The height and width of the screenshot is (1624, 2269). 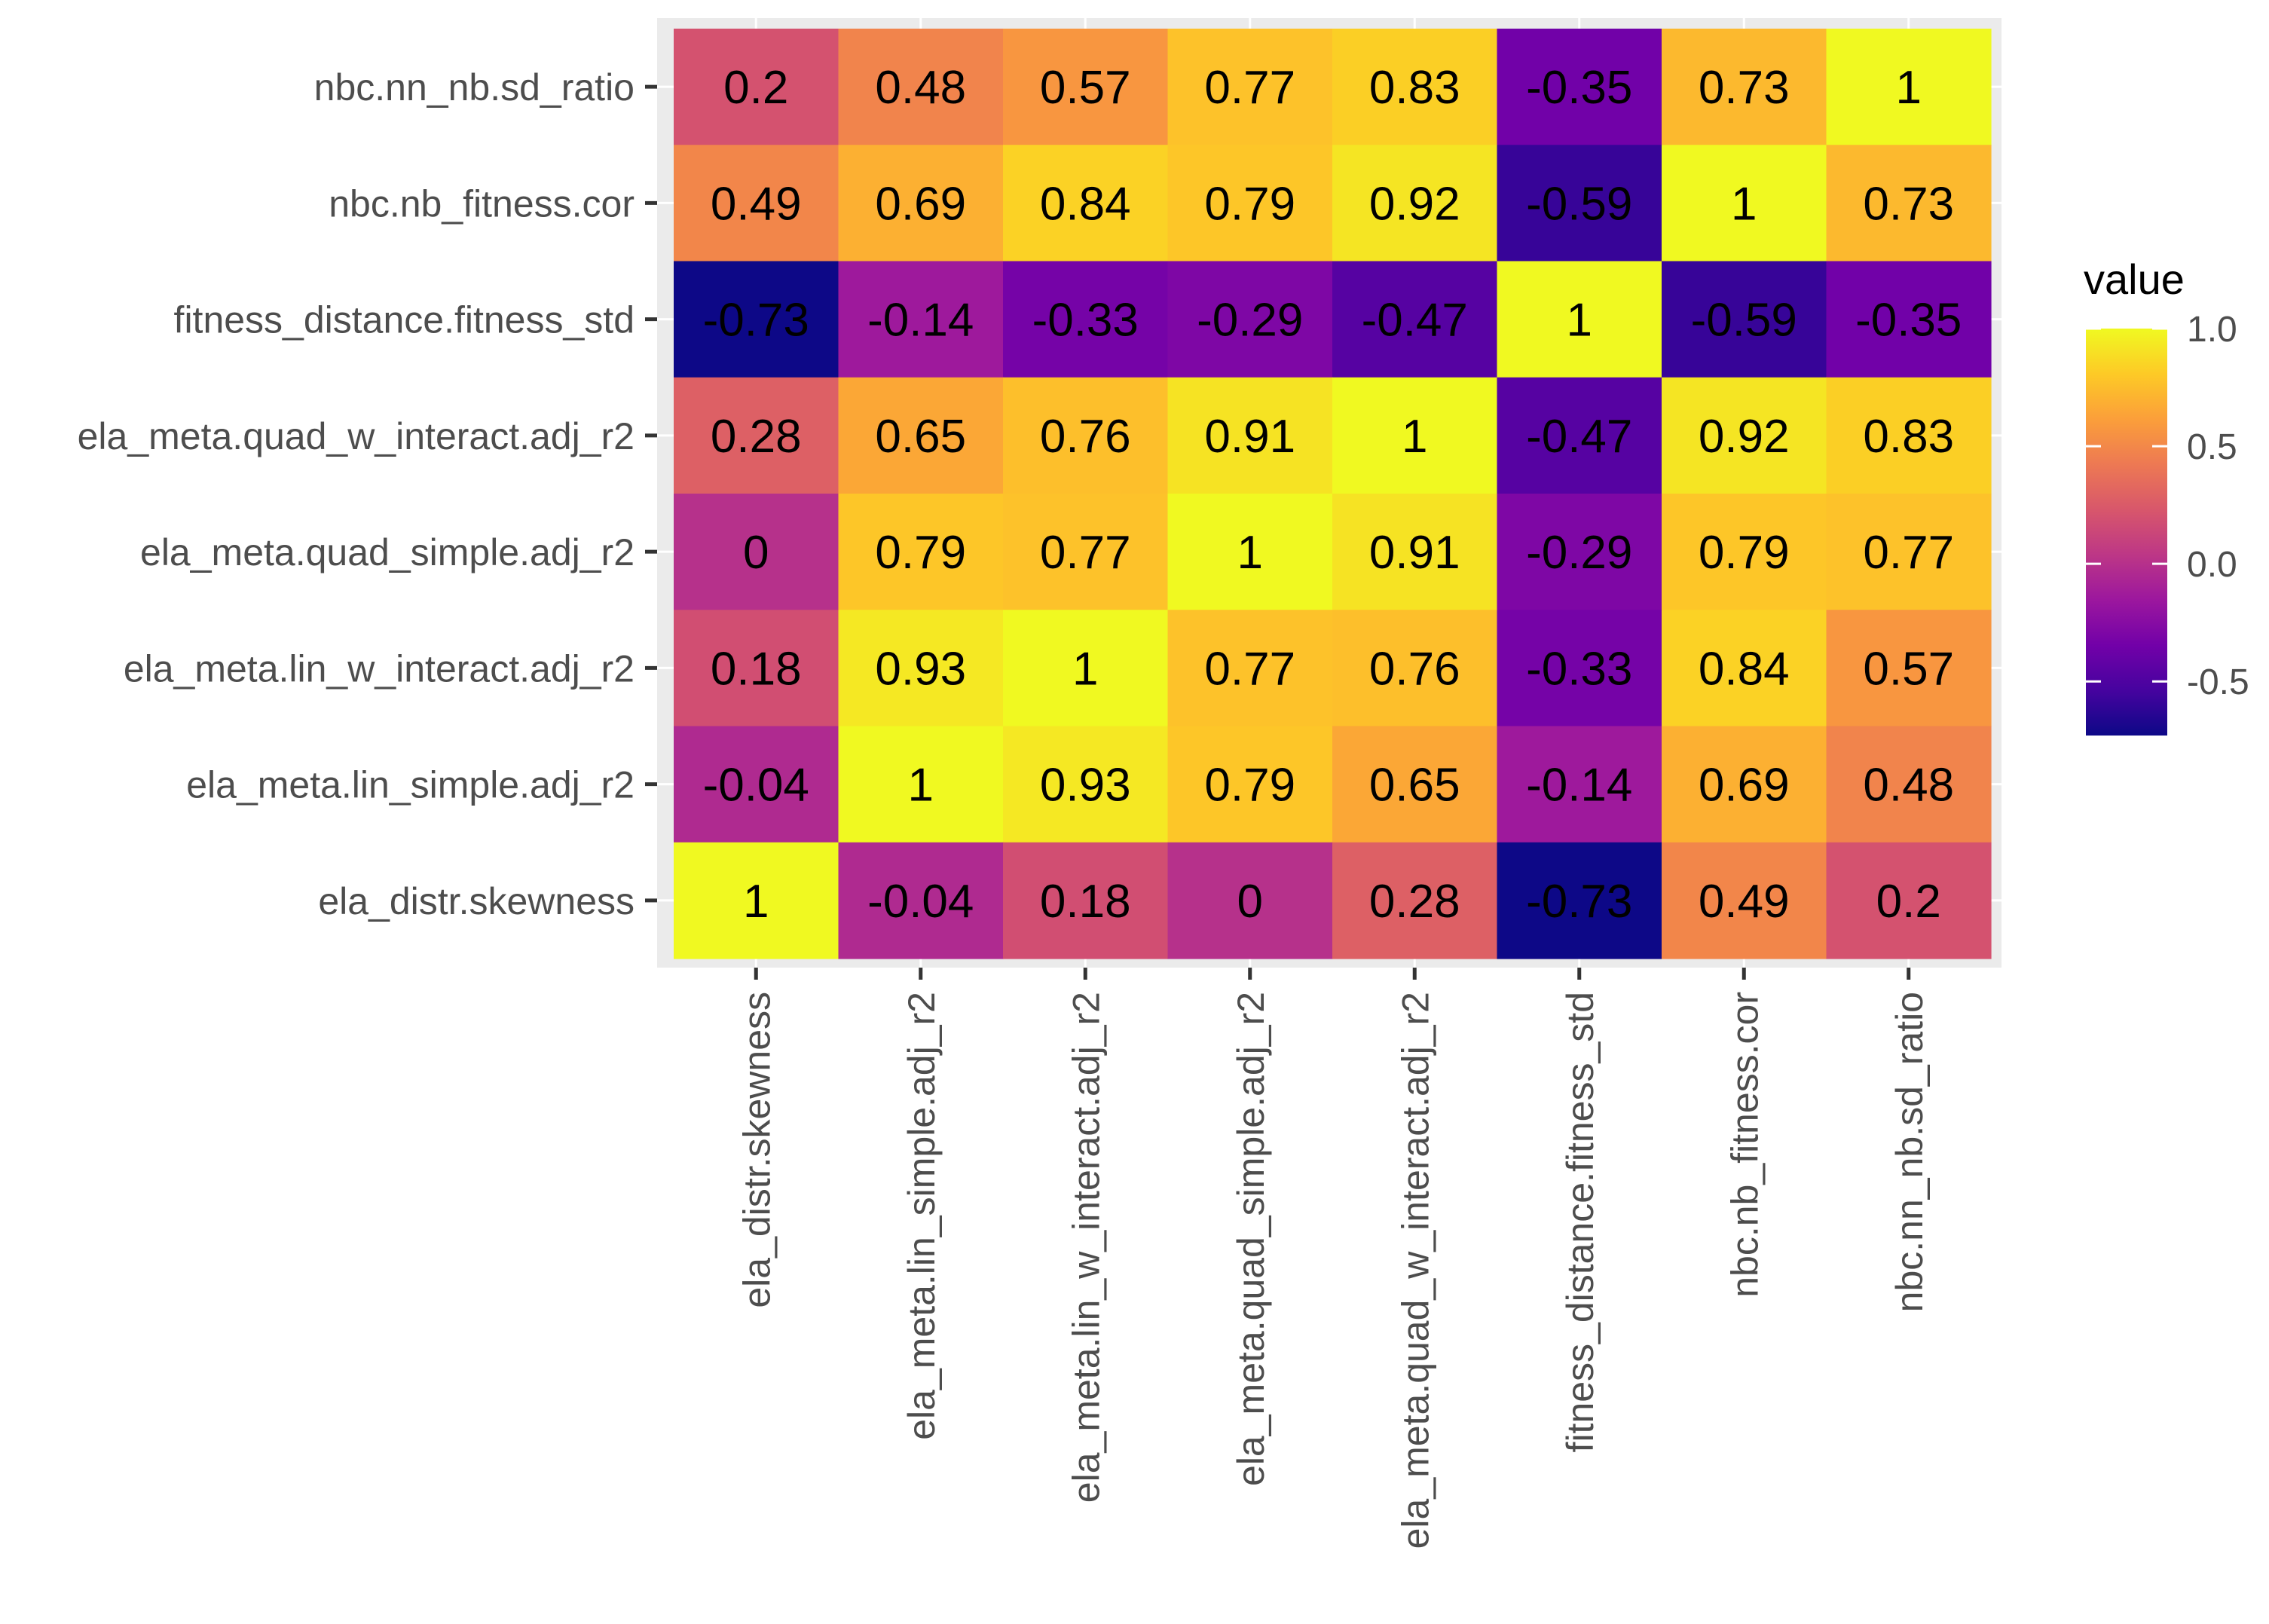 What do you see at coordinates (2218, 682) in the screenshot?
I see `legend-tick-label: -0.5` at bounding box center [2218, 682].